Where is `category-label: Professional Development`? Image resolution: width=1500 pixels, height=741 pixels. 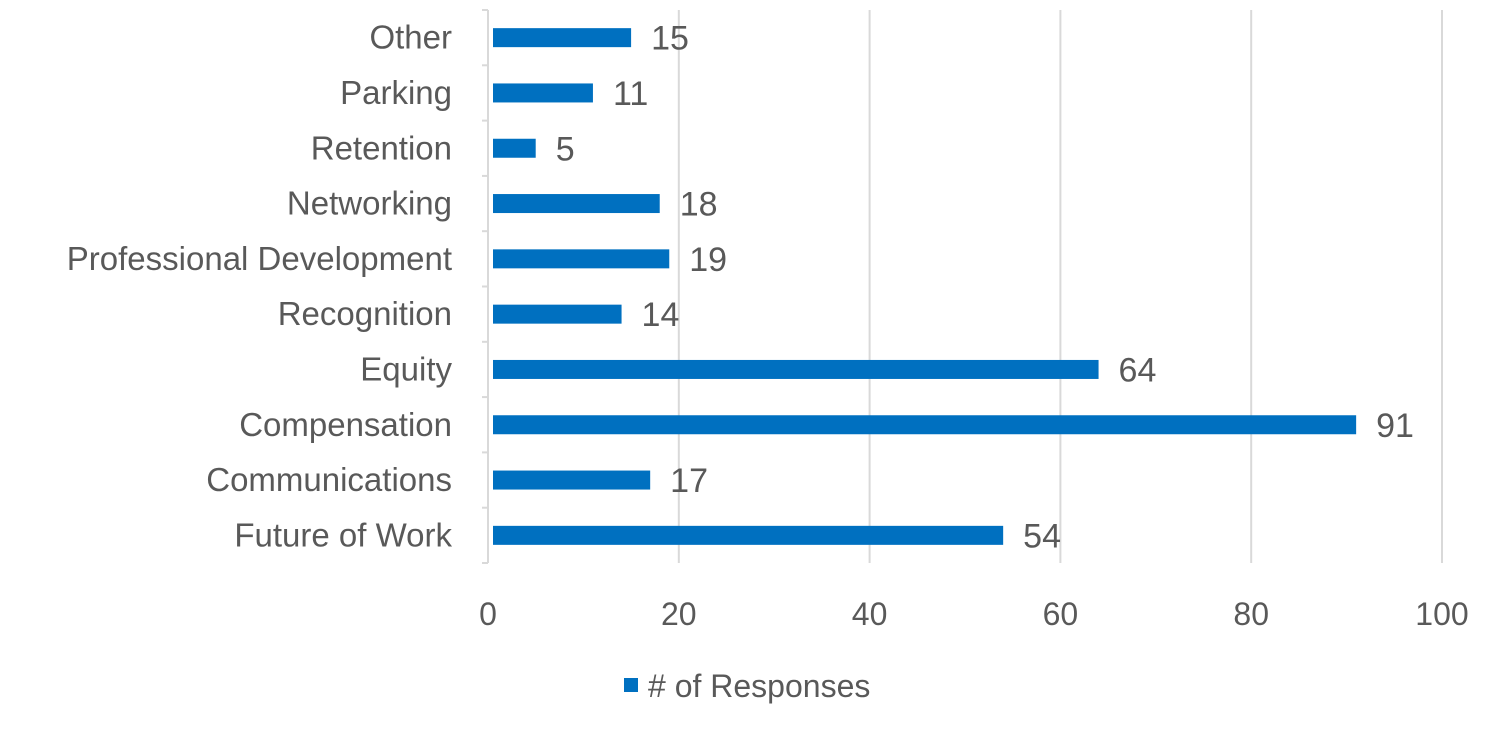 category-label: Professional Development is located at coordinates (259, 258).